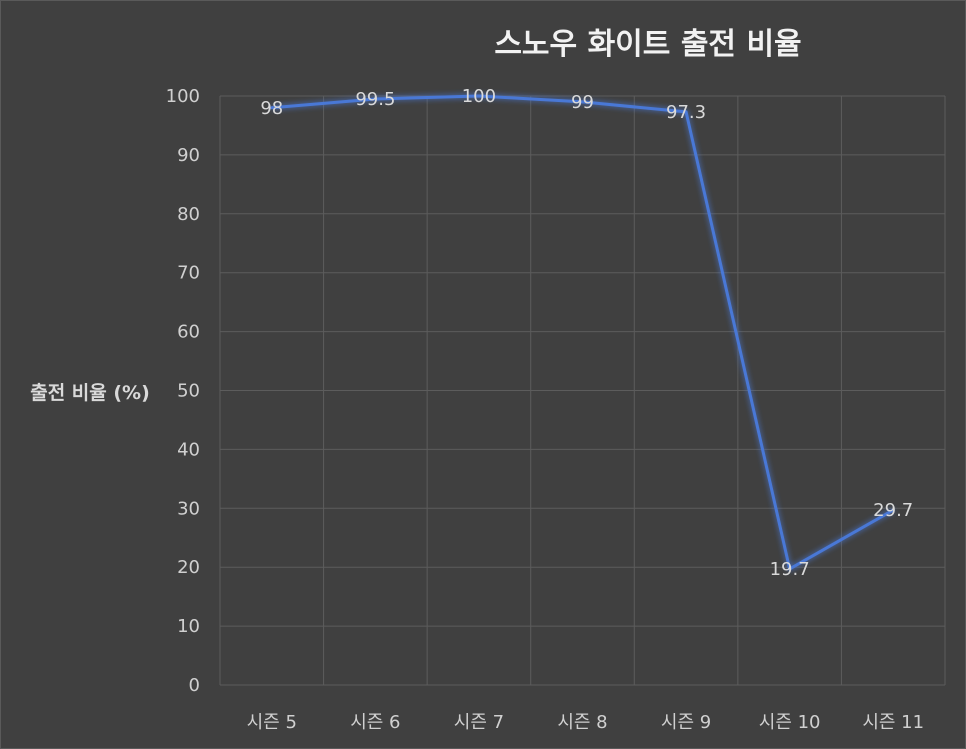 The image size is (966, 749). Describe the element at coordinates (188, 626) in the screenshot. I see `y-tick-label: 10` at that location.